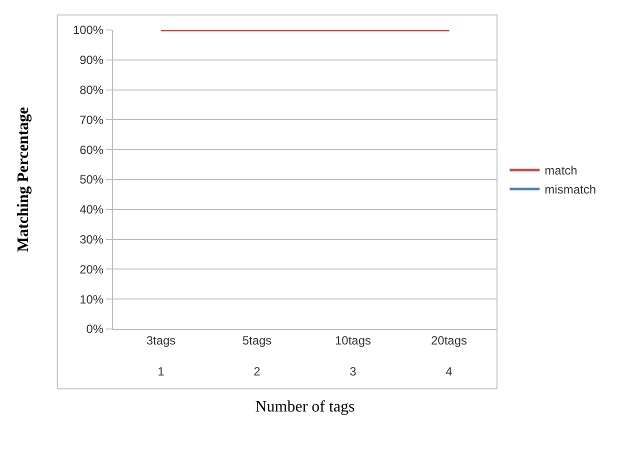 The height and width of the screenshot is (471, 618). I want to click on category-label: 20tags 4, so click(449, 356).